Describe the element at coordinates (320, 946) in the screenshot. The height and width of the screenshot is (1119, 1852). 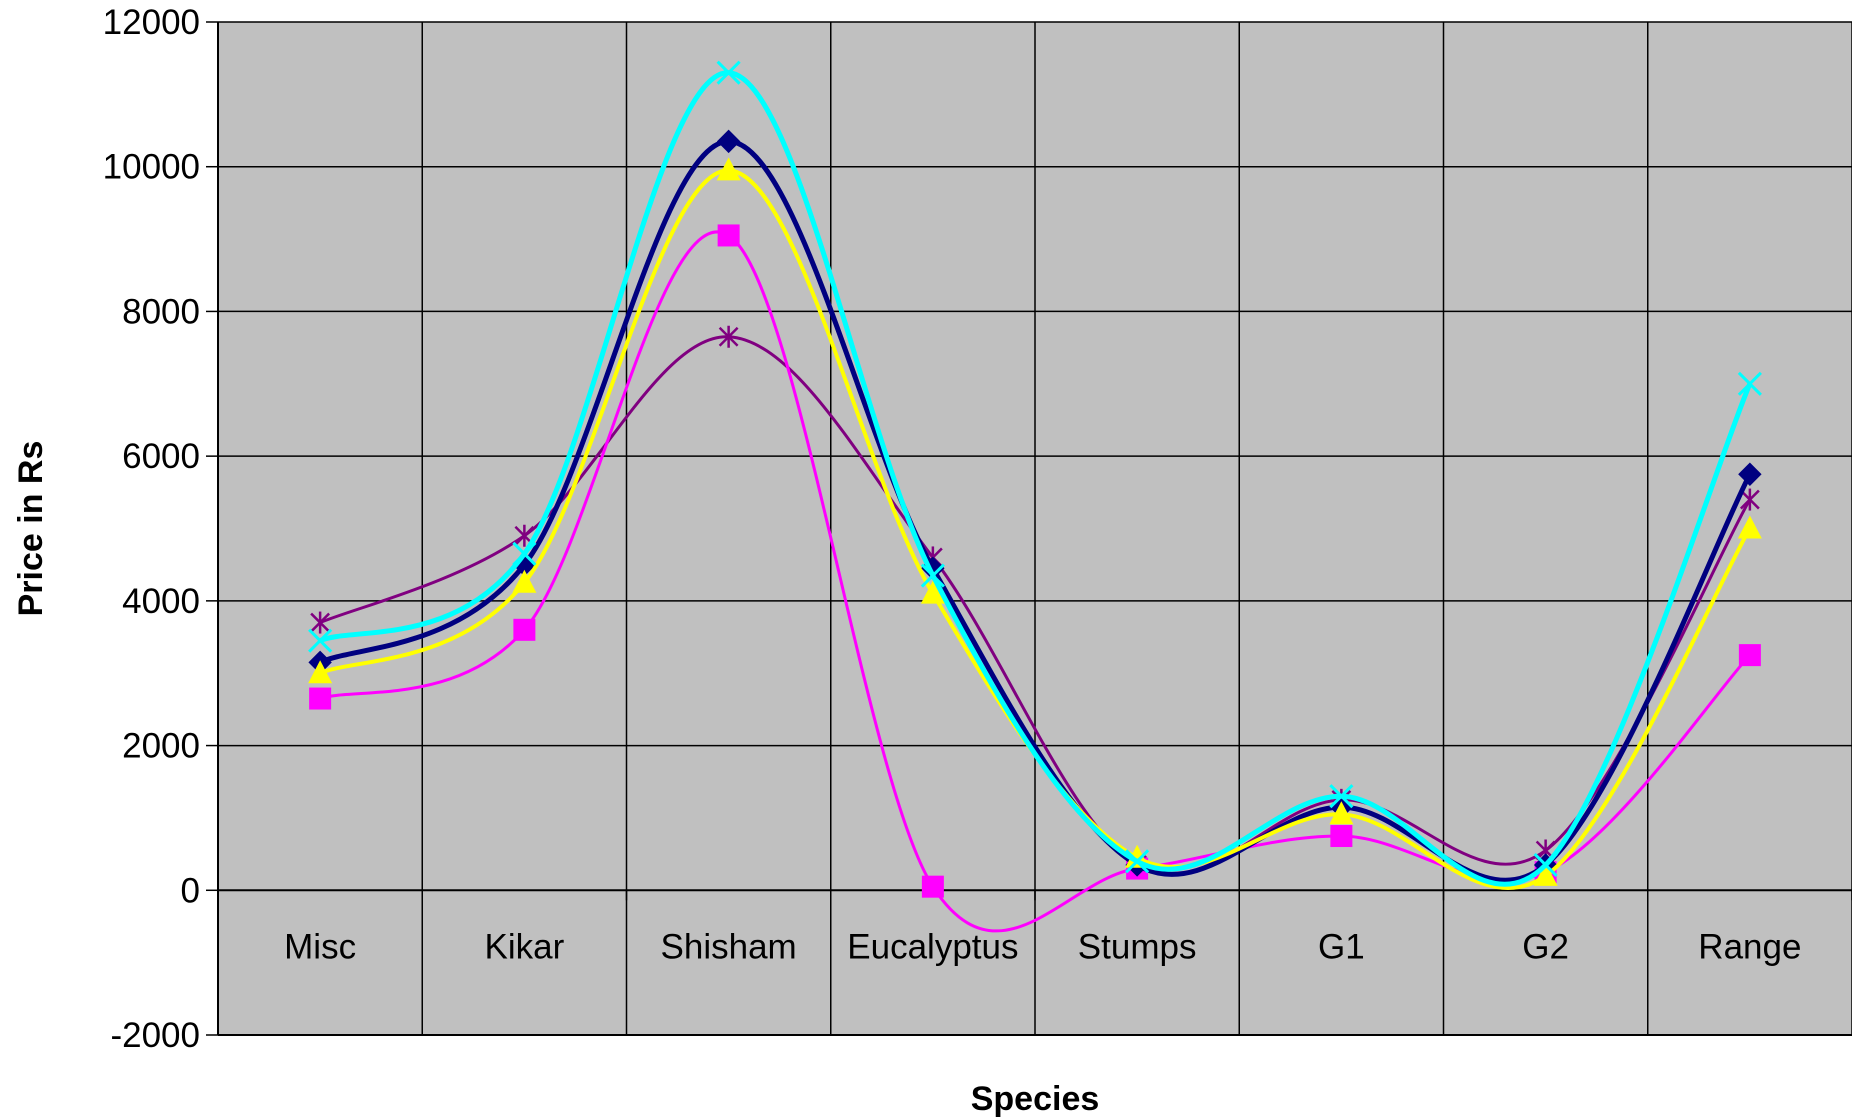
I see `x-tick-label: Misc` at that location.